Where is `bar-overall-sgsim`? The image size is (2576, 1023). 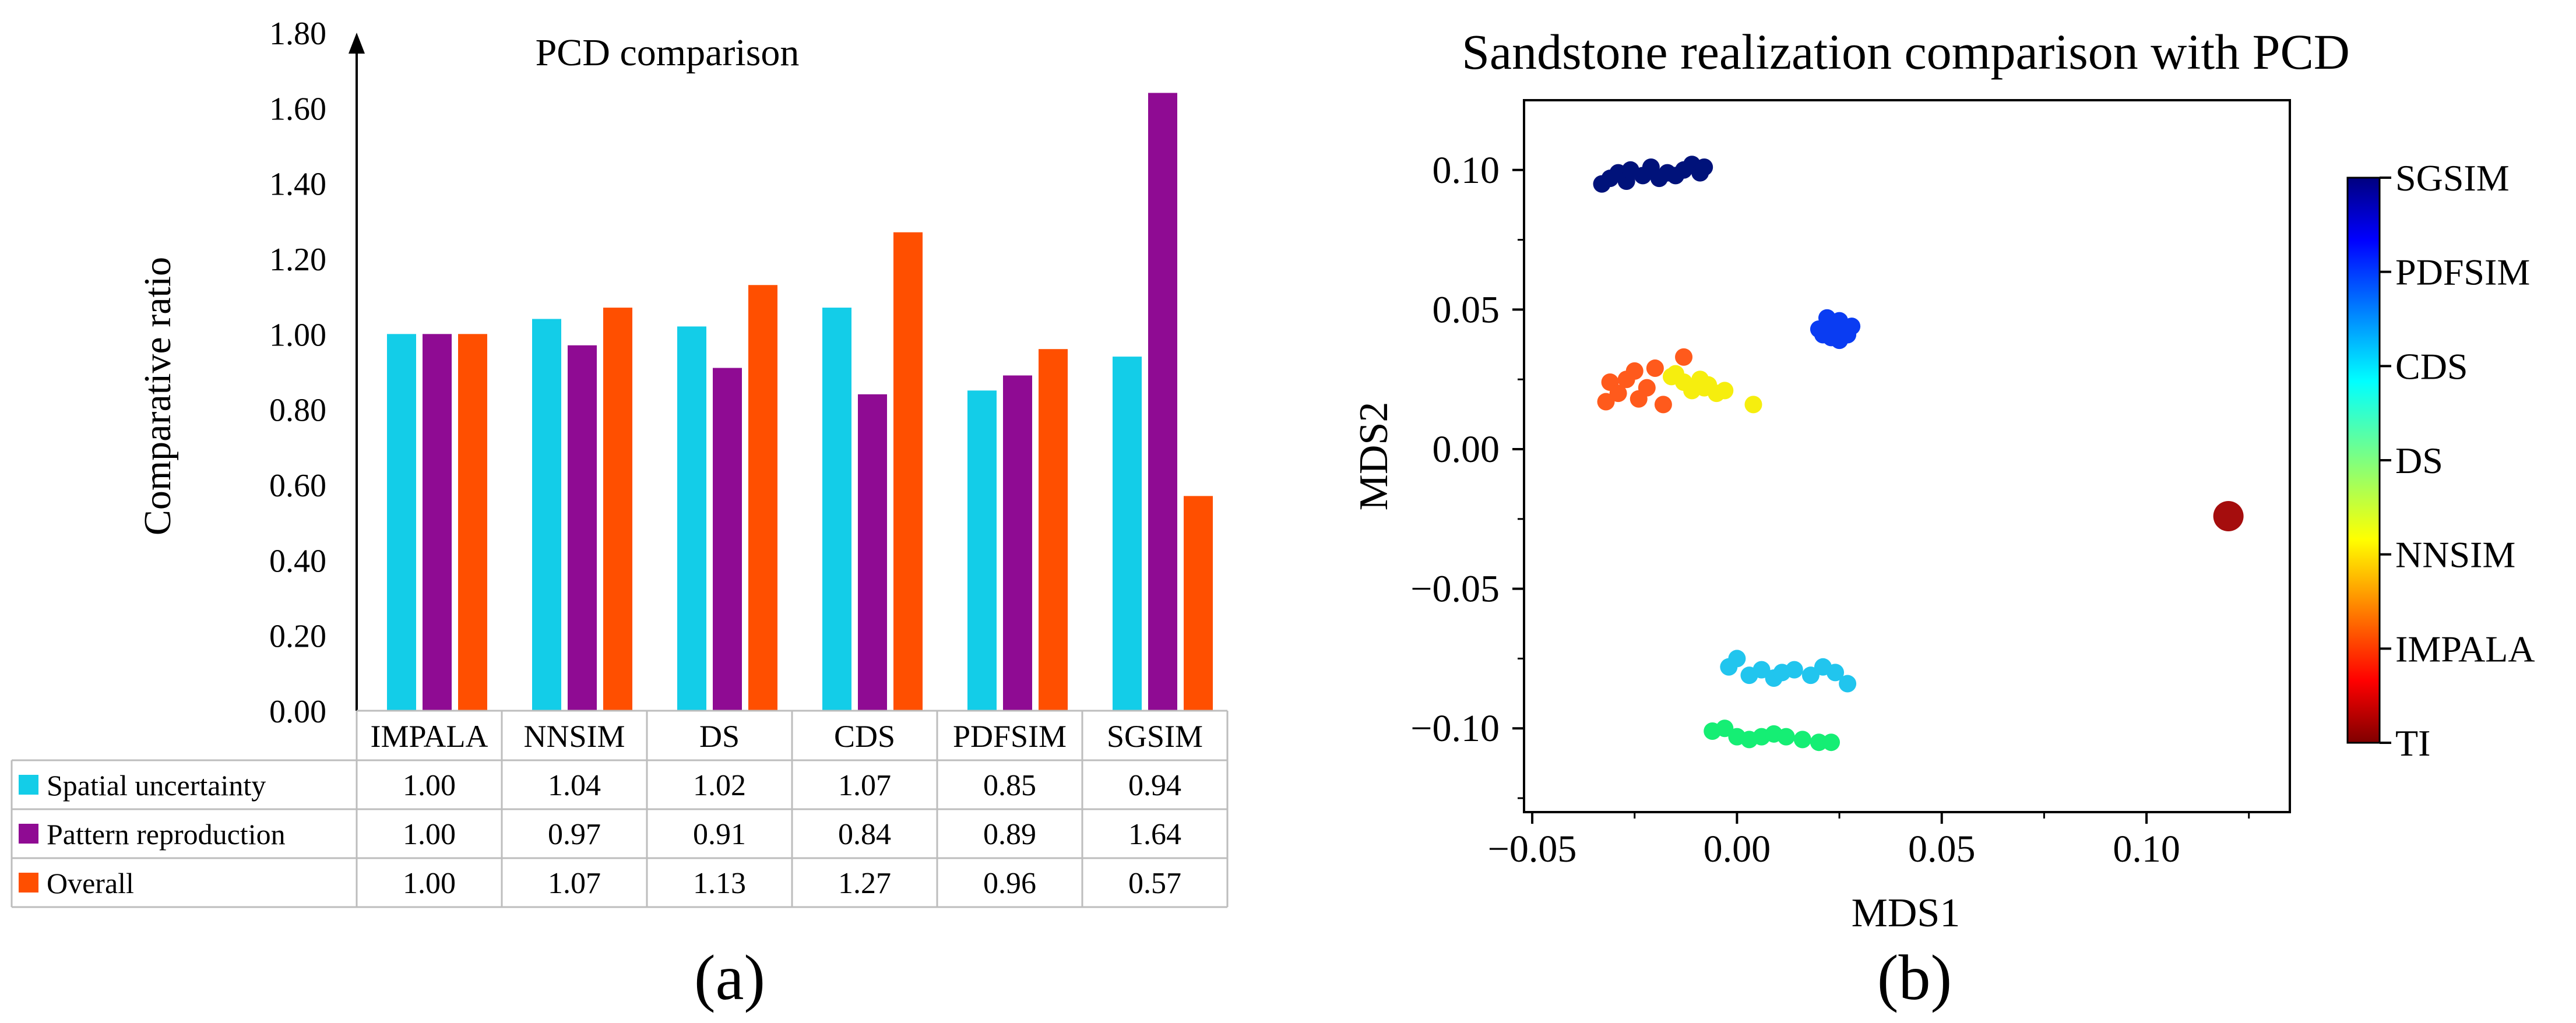
bar-overall-sgsim is located at coordinates (1199, 603).